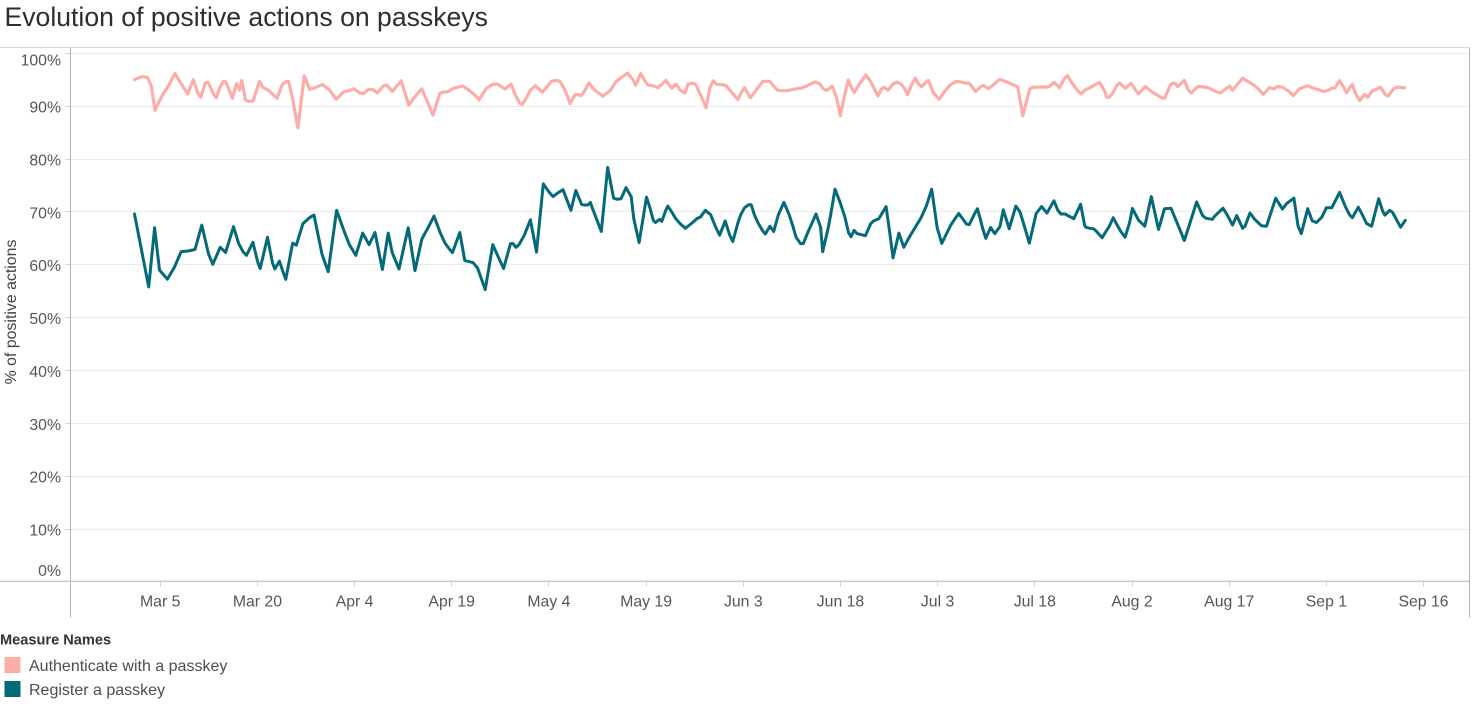 This screenshot has height=711, width=1482. I want to click on svg-text: Aug 17, so click(1229, 602).